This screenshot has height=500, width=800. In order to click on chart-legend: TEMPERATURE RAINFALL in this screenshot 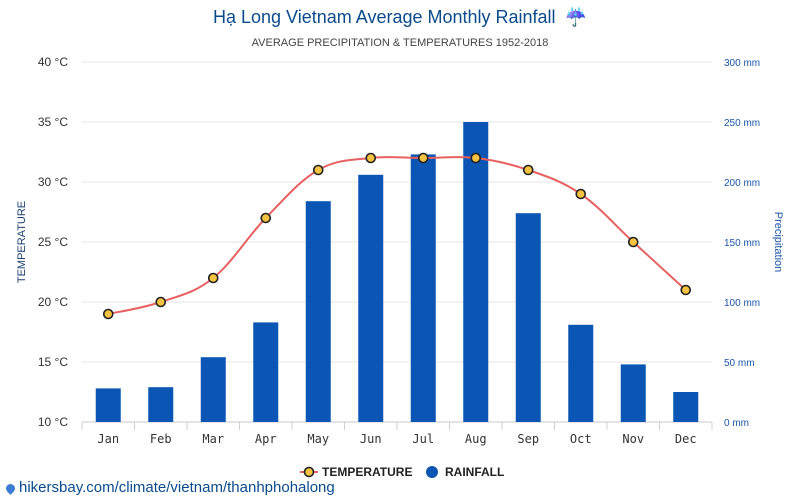, I will do `click(402, 472)`.